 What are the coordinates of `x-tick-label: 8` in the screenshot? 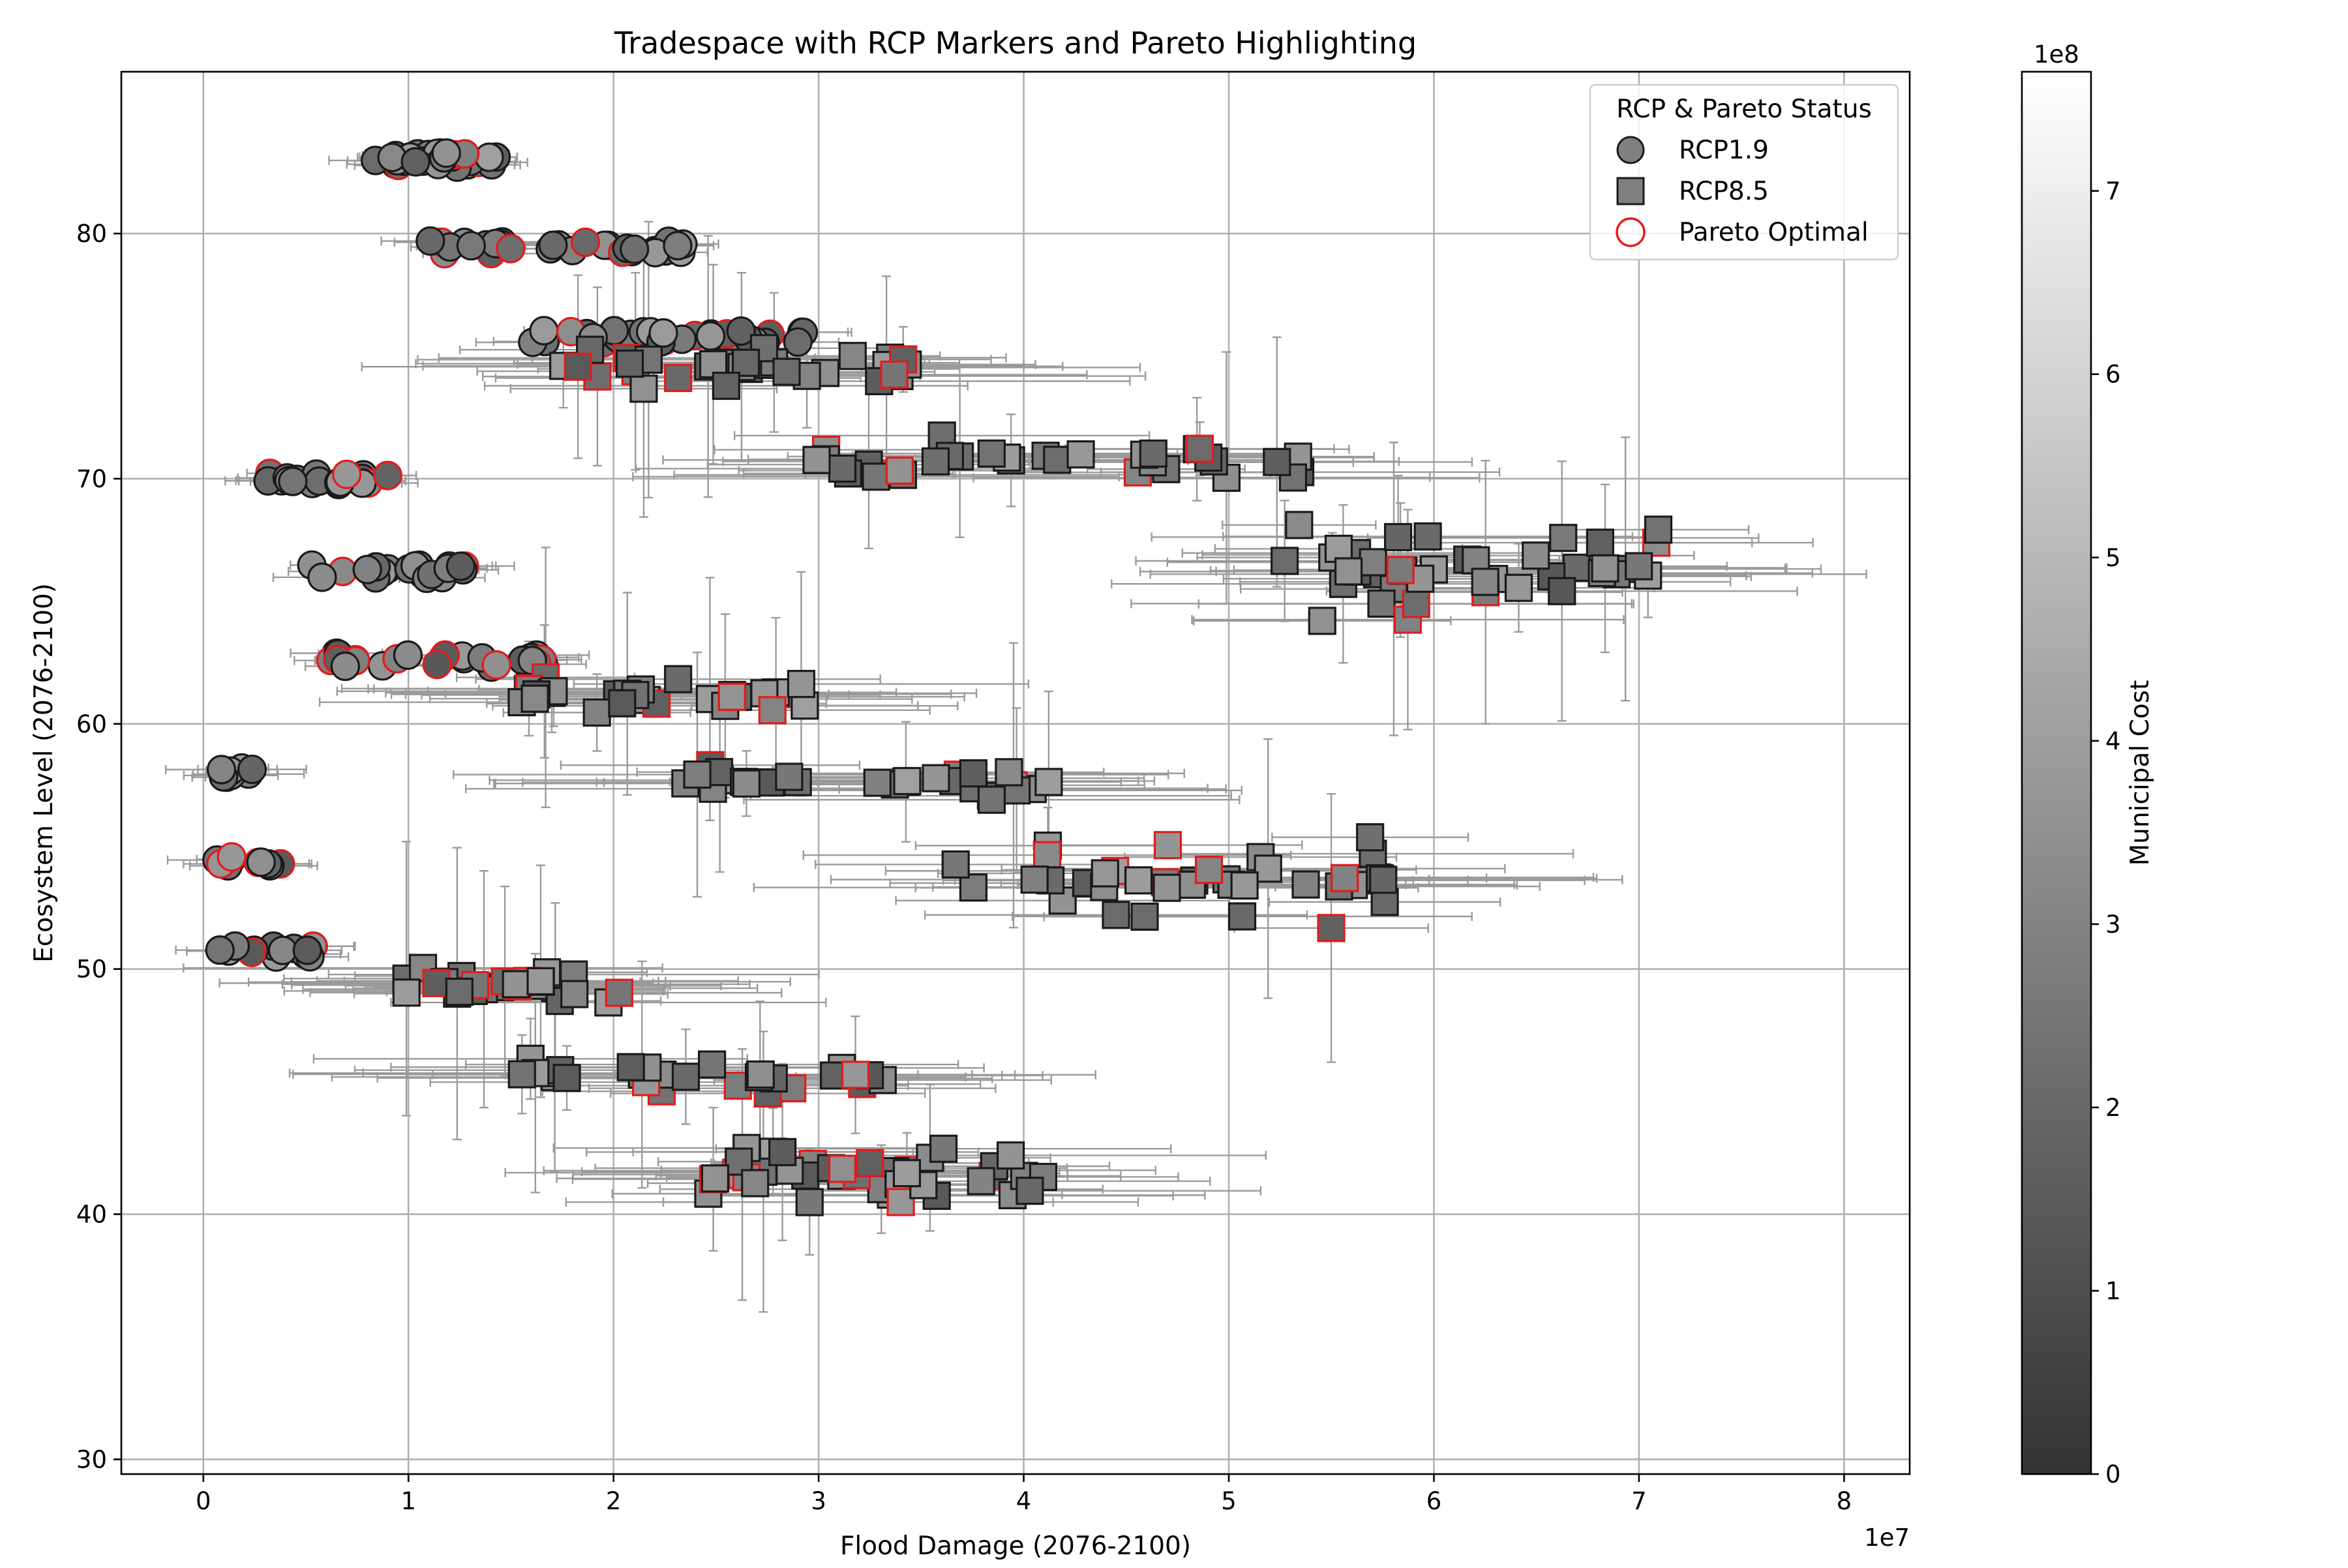 It's located at (1845, 1501).